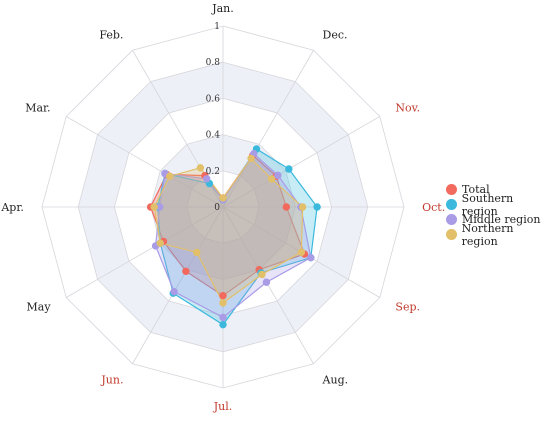  Describe the element at coordinates (223, 406) in the screenshot. I see `category-label-6: Jul.` at that location.